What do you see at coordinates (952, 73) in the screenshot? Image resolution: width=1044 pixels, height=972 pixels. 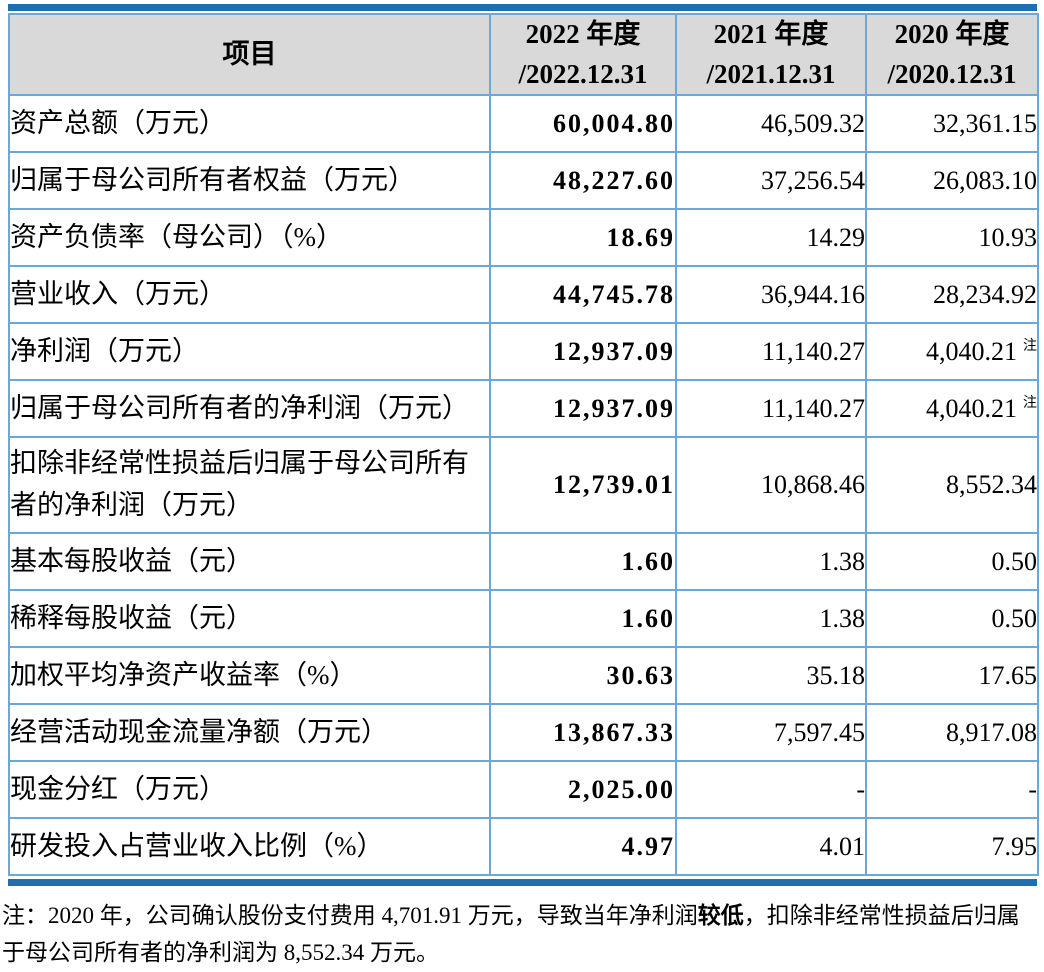 I see `header-2020-line2: /2020.12.31` at bounding box center [952, 73].